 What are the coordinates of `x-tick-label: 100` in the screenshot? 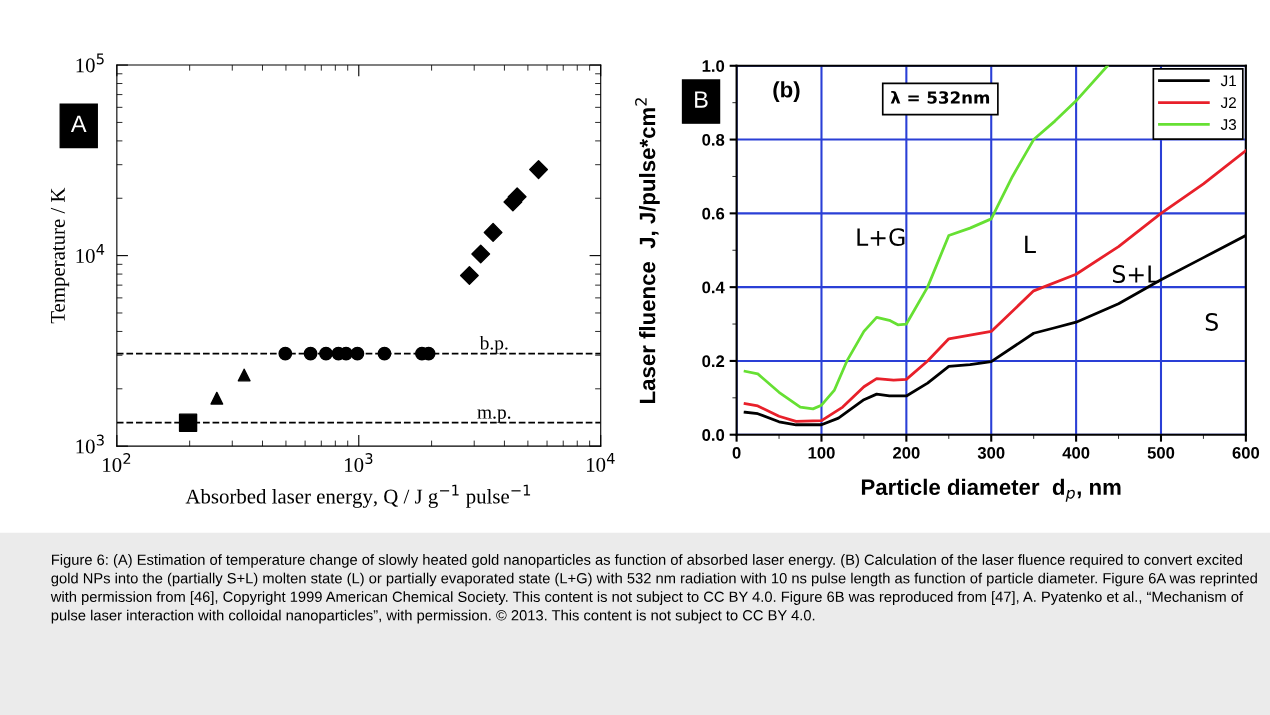 It's located at (821, 452).